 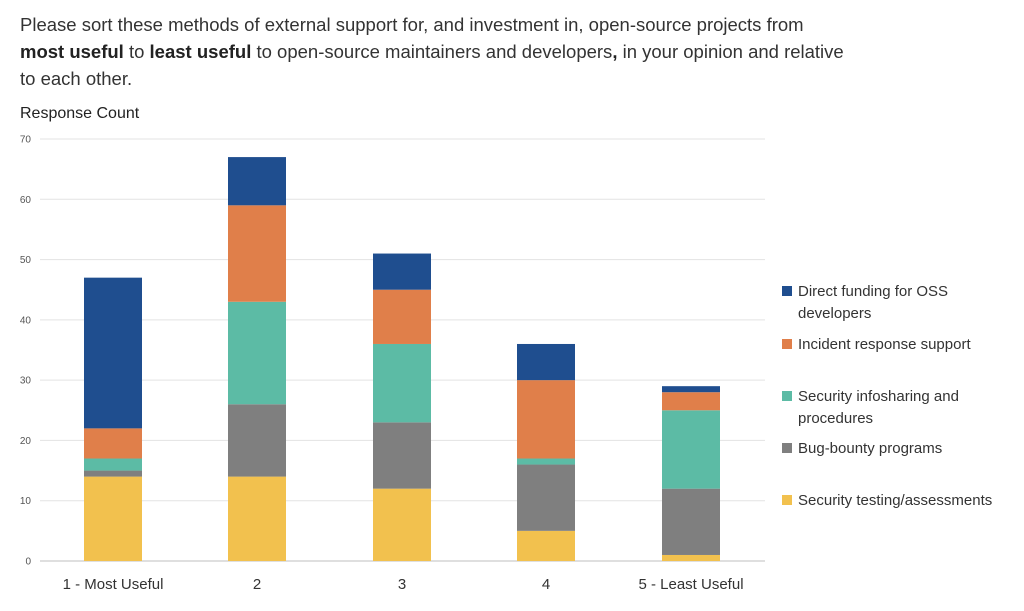 I want to click on x-tick-label: 4, so click(x=546, y=584).